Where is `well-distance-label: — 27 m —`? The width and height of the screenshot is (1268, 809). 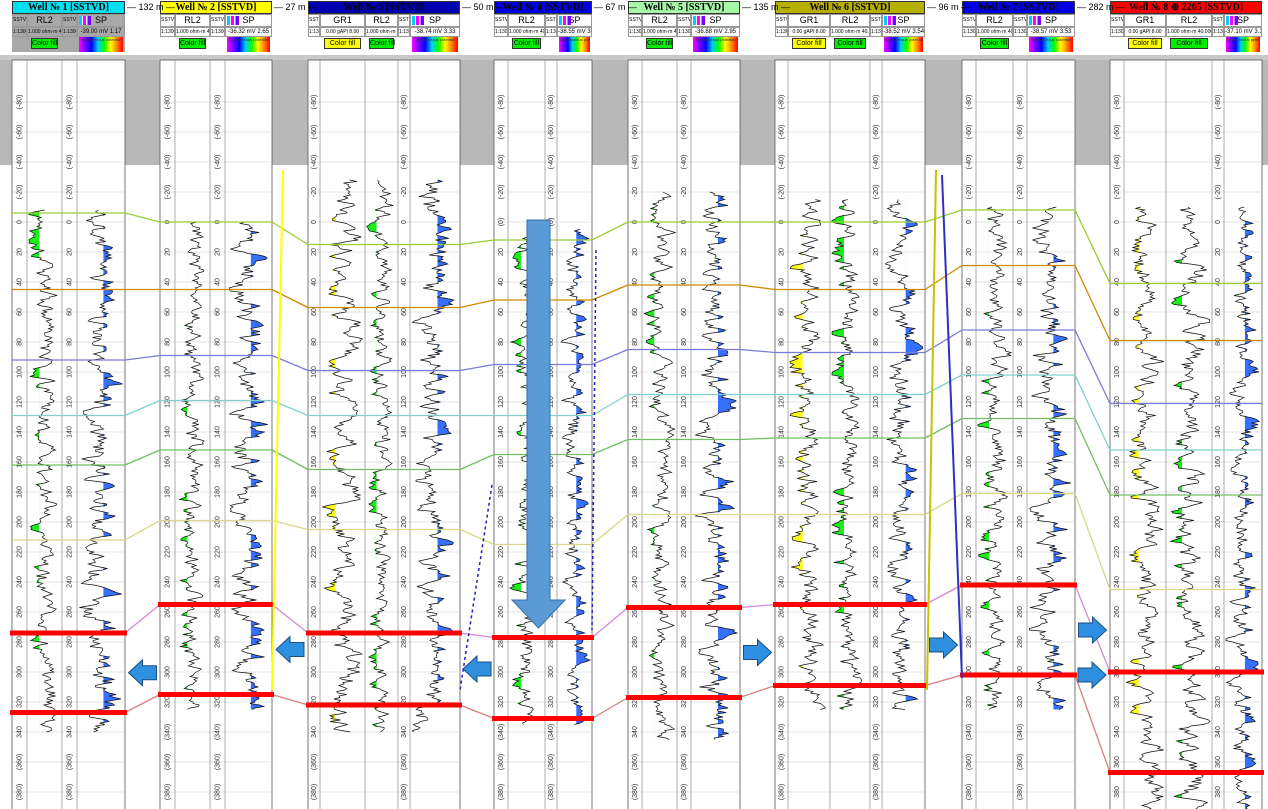
well-distance-label: — 27 m — is located at coordinates (296, 7).